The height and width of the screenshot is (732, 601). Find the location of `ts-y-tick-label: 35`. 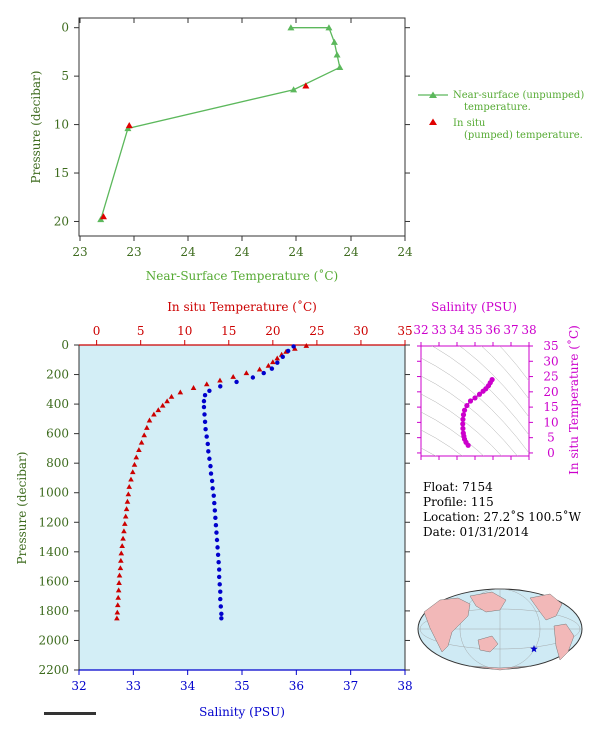

ts-y-tick-label: 35 is located at coordinates (550, 346).